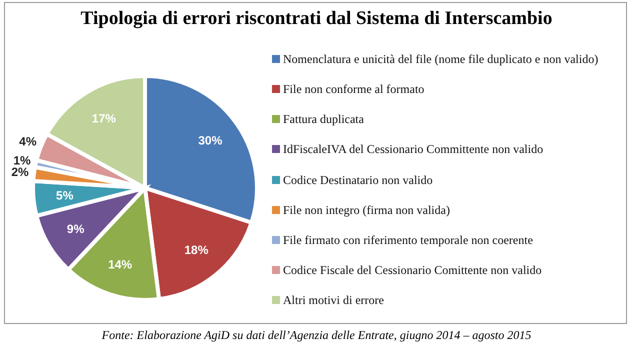 The image size is (633, 350). What do you see at coordinates (358, 179) in the screenshot?
I see `legend-label: Codice Destinatario non valido` at bounding box center [358, 179].